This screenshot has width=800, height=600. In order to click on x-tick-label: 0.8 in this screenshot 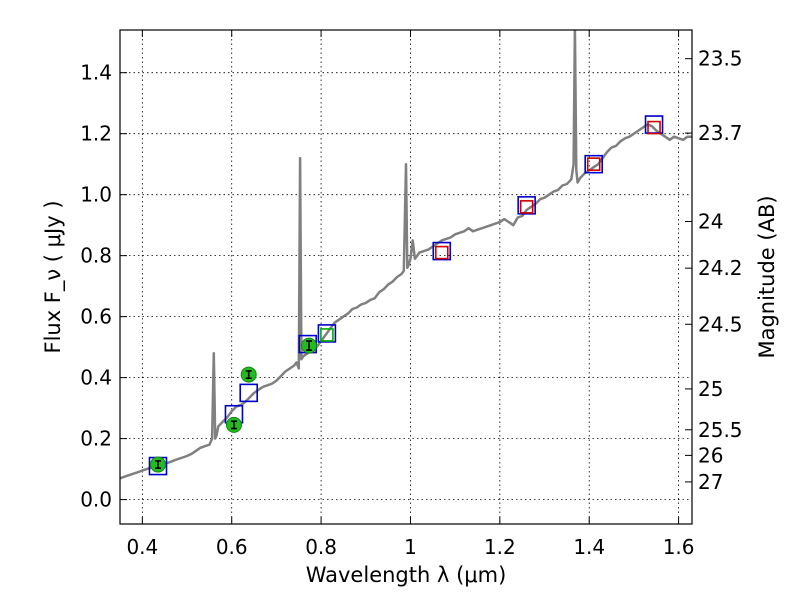, I will do `click(321, 547)`.